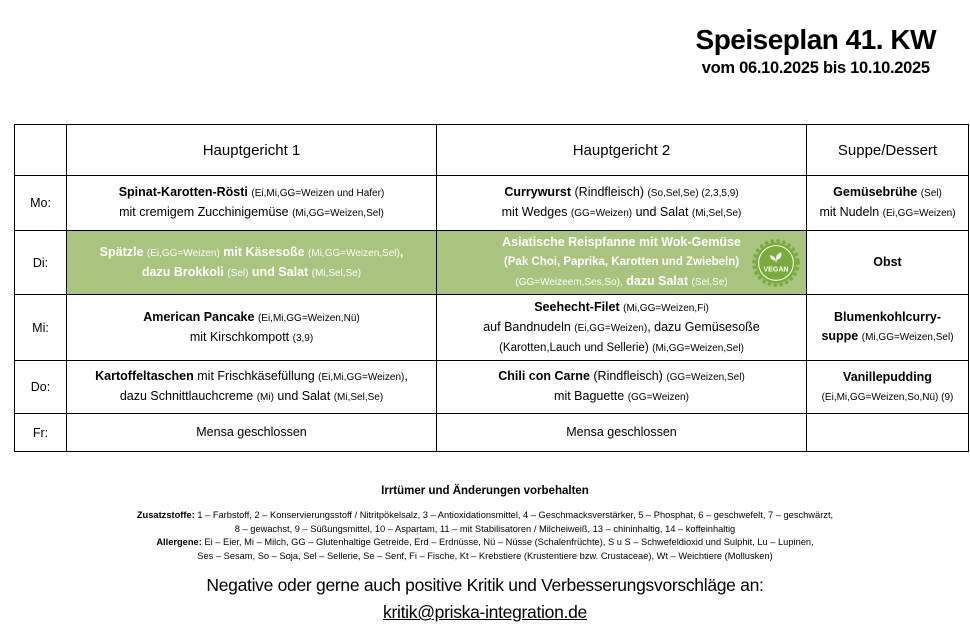 This screenshot has height=636, width=970. I want to click on menu-line: Seehecht-Filet (Mi,GG=Weizen,Fi), so click(621, 308).